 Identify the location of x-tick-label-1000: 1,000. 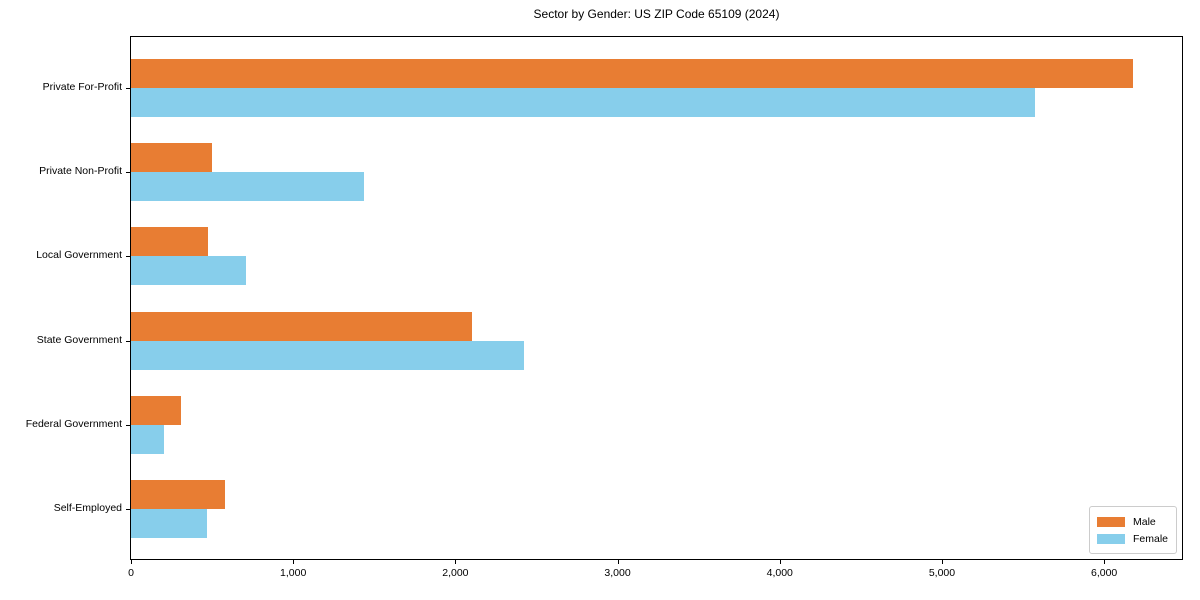
(293, 573).